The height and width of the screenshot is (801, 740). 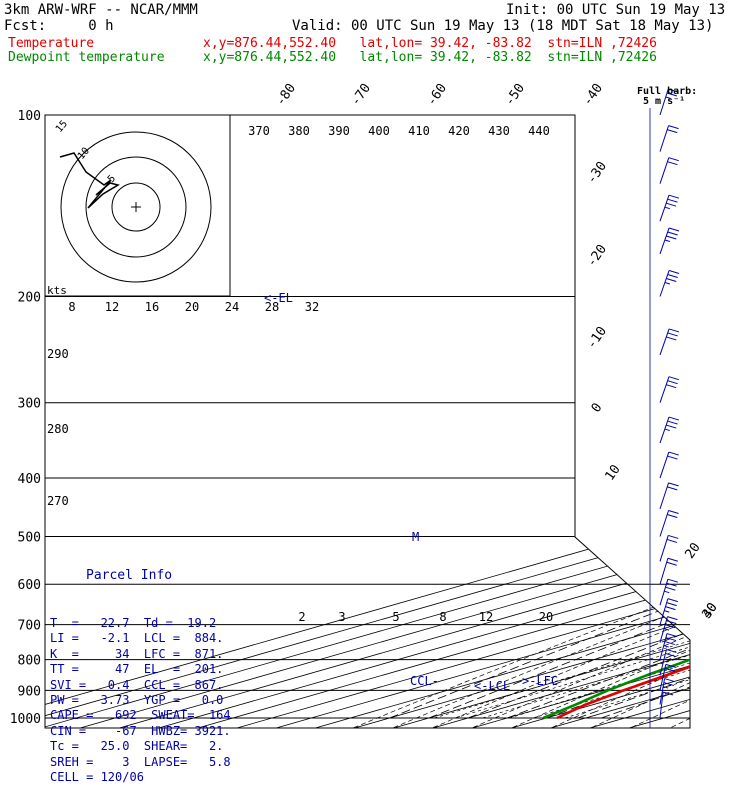 I want to click on theta-label: 370, so click(x=259, y=131).